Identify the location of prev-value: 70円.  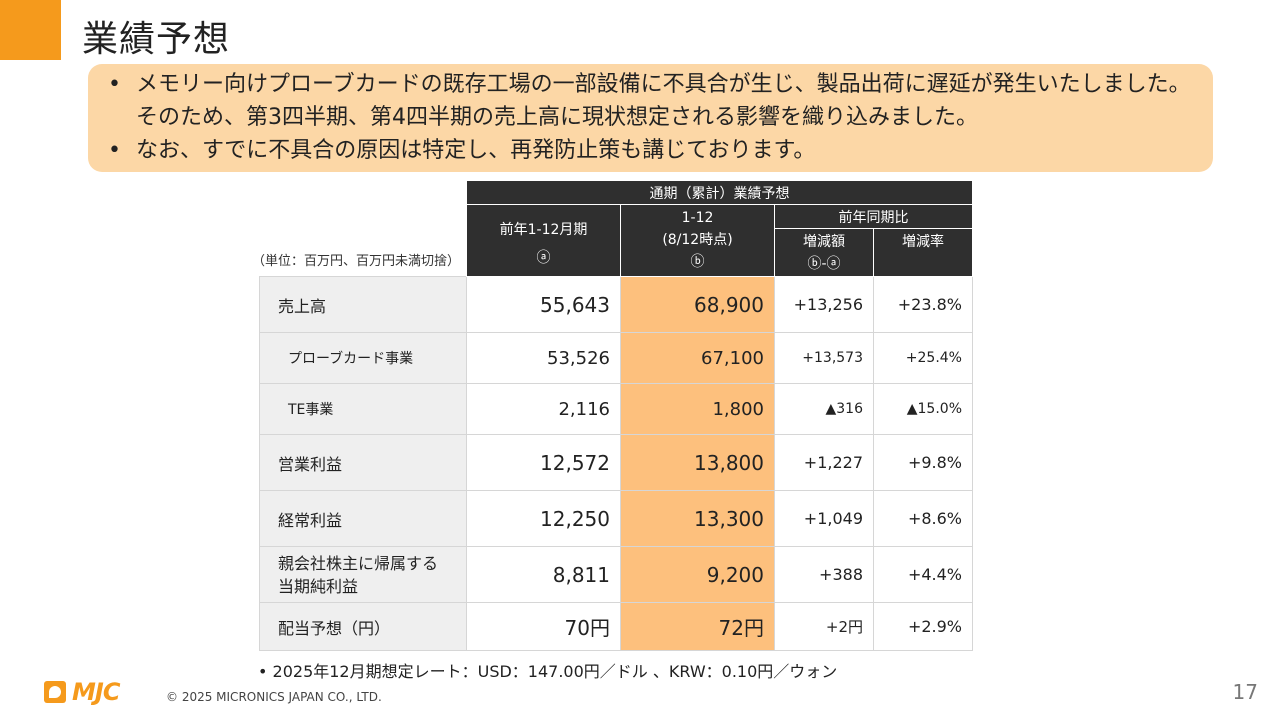
(543, 626).